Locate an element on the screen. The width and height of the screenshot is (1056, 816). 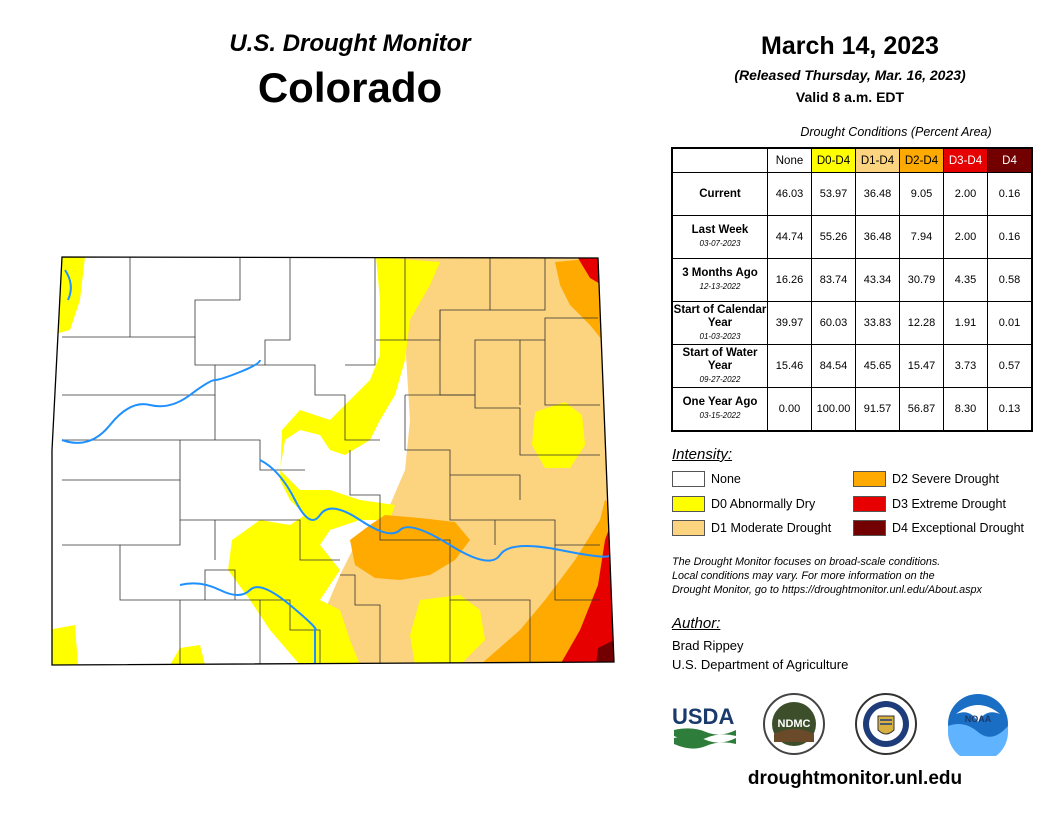
state-title: Colorado is located at coordinates (350, 87).